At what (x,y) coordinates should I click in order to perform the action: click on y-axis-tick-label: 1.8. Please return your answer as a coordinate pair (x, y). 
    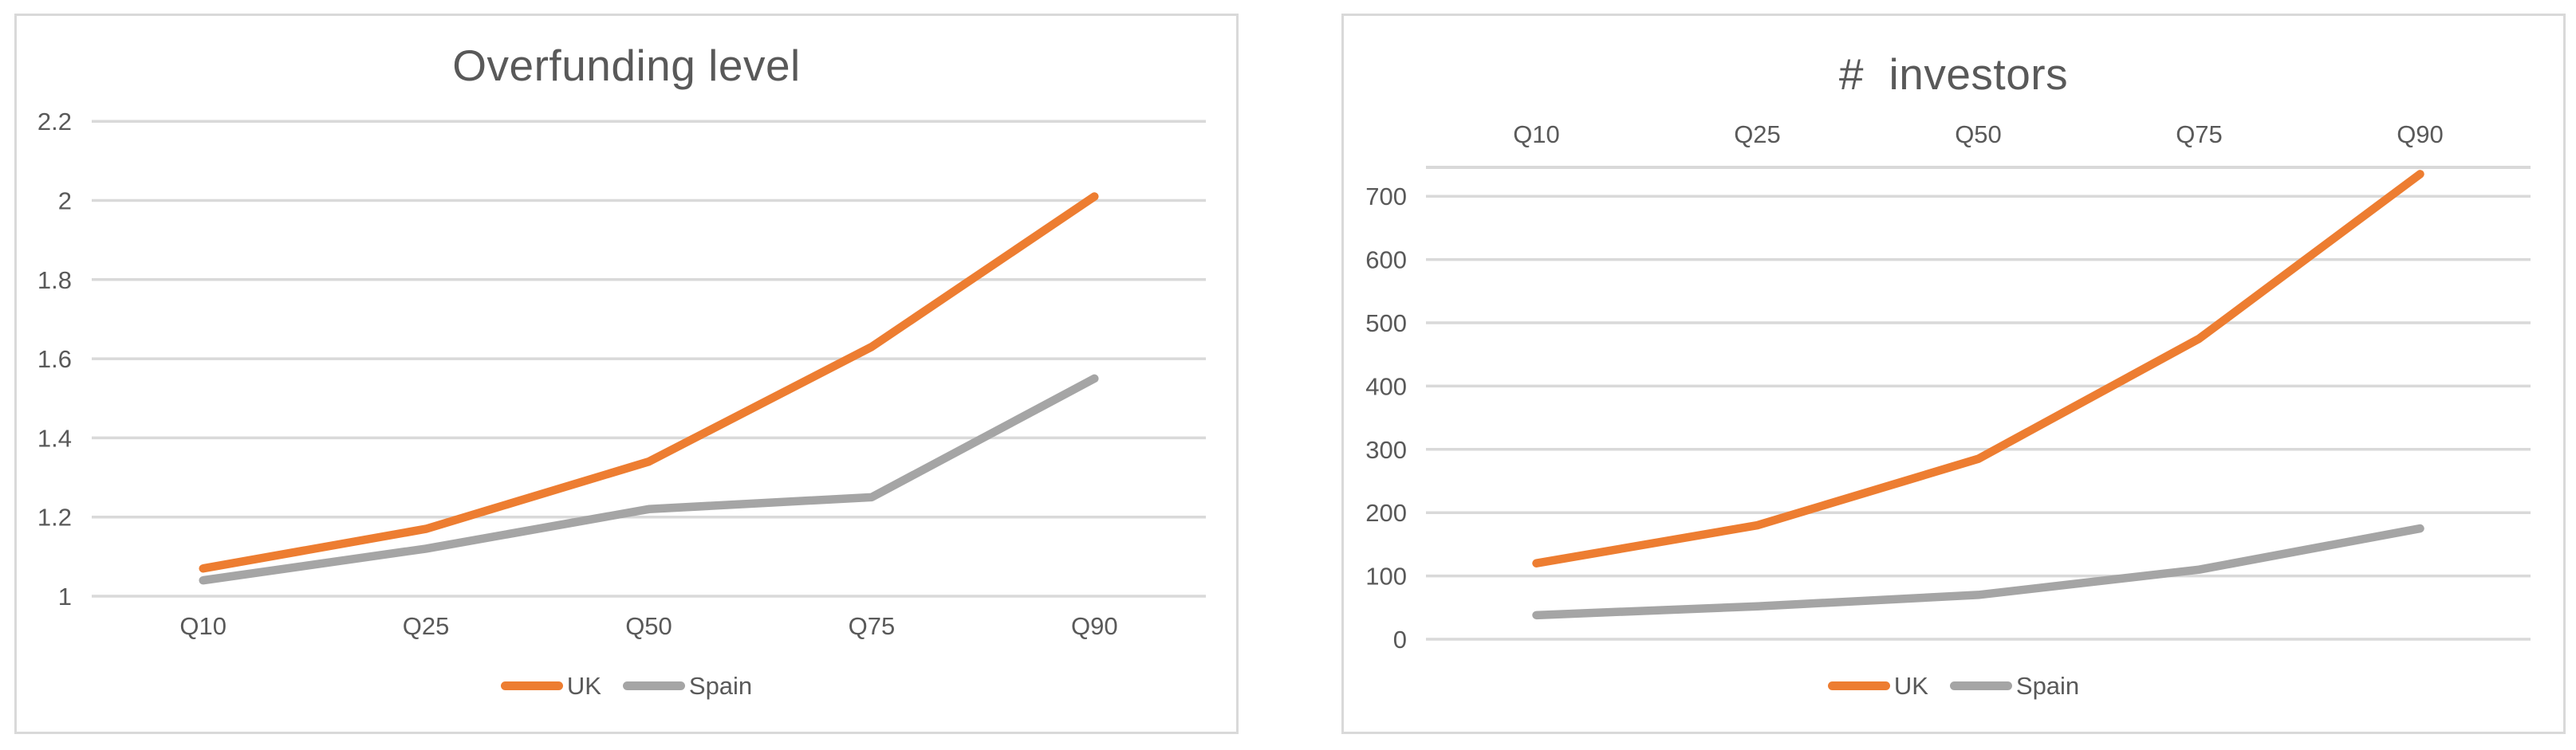
    Looking at the image, I should click on (54, 280).